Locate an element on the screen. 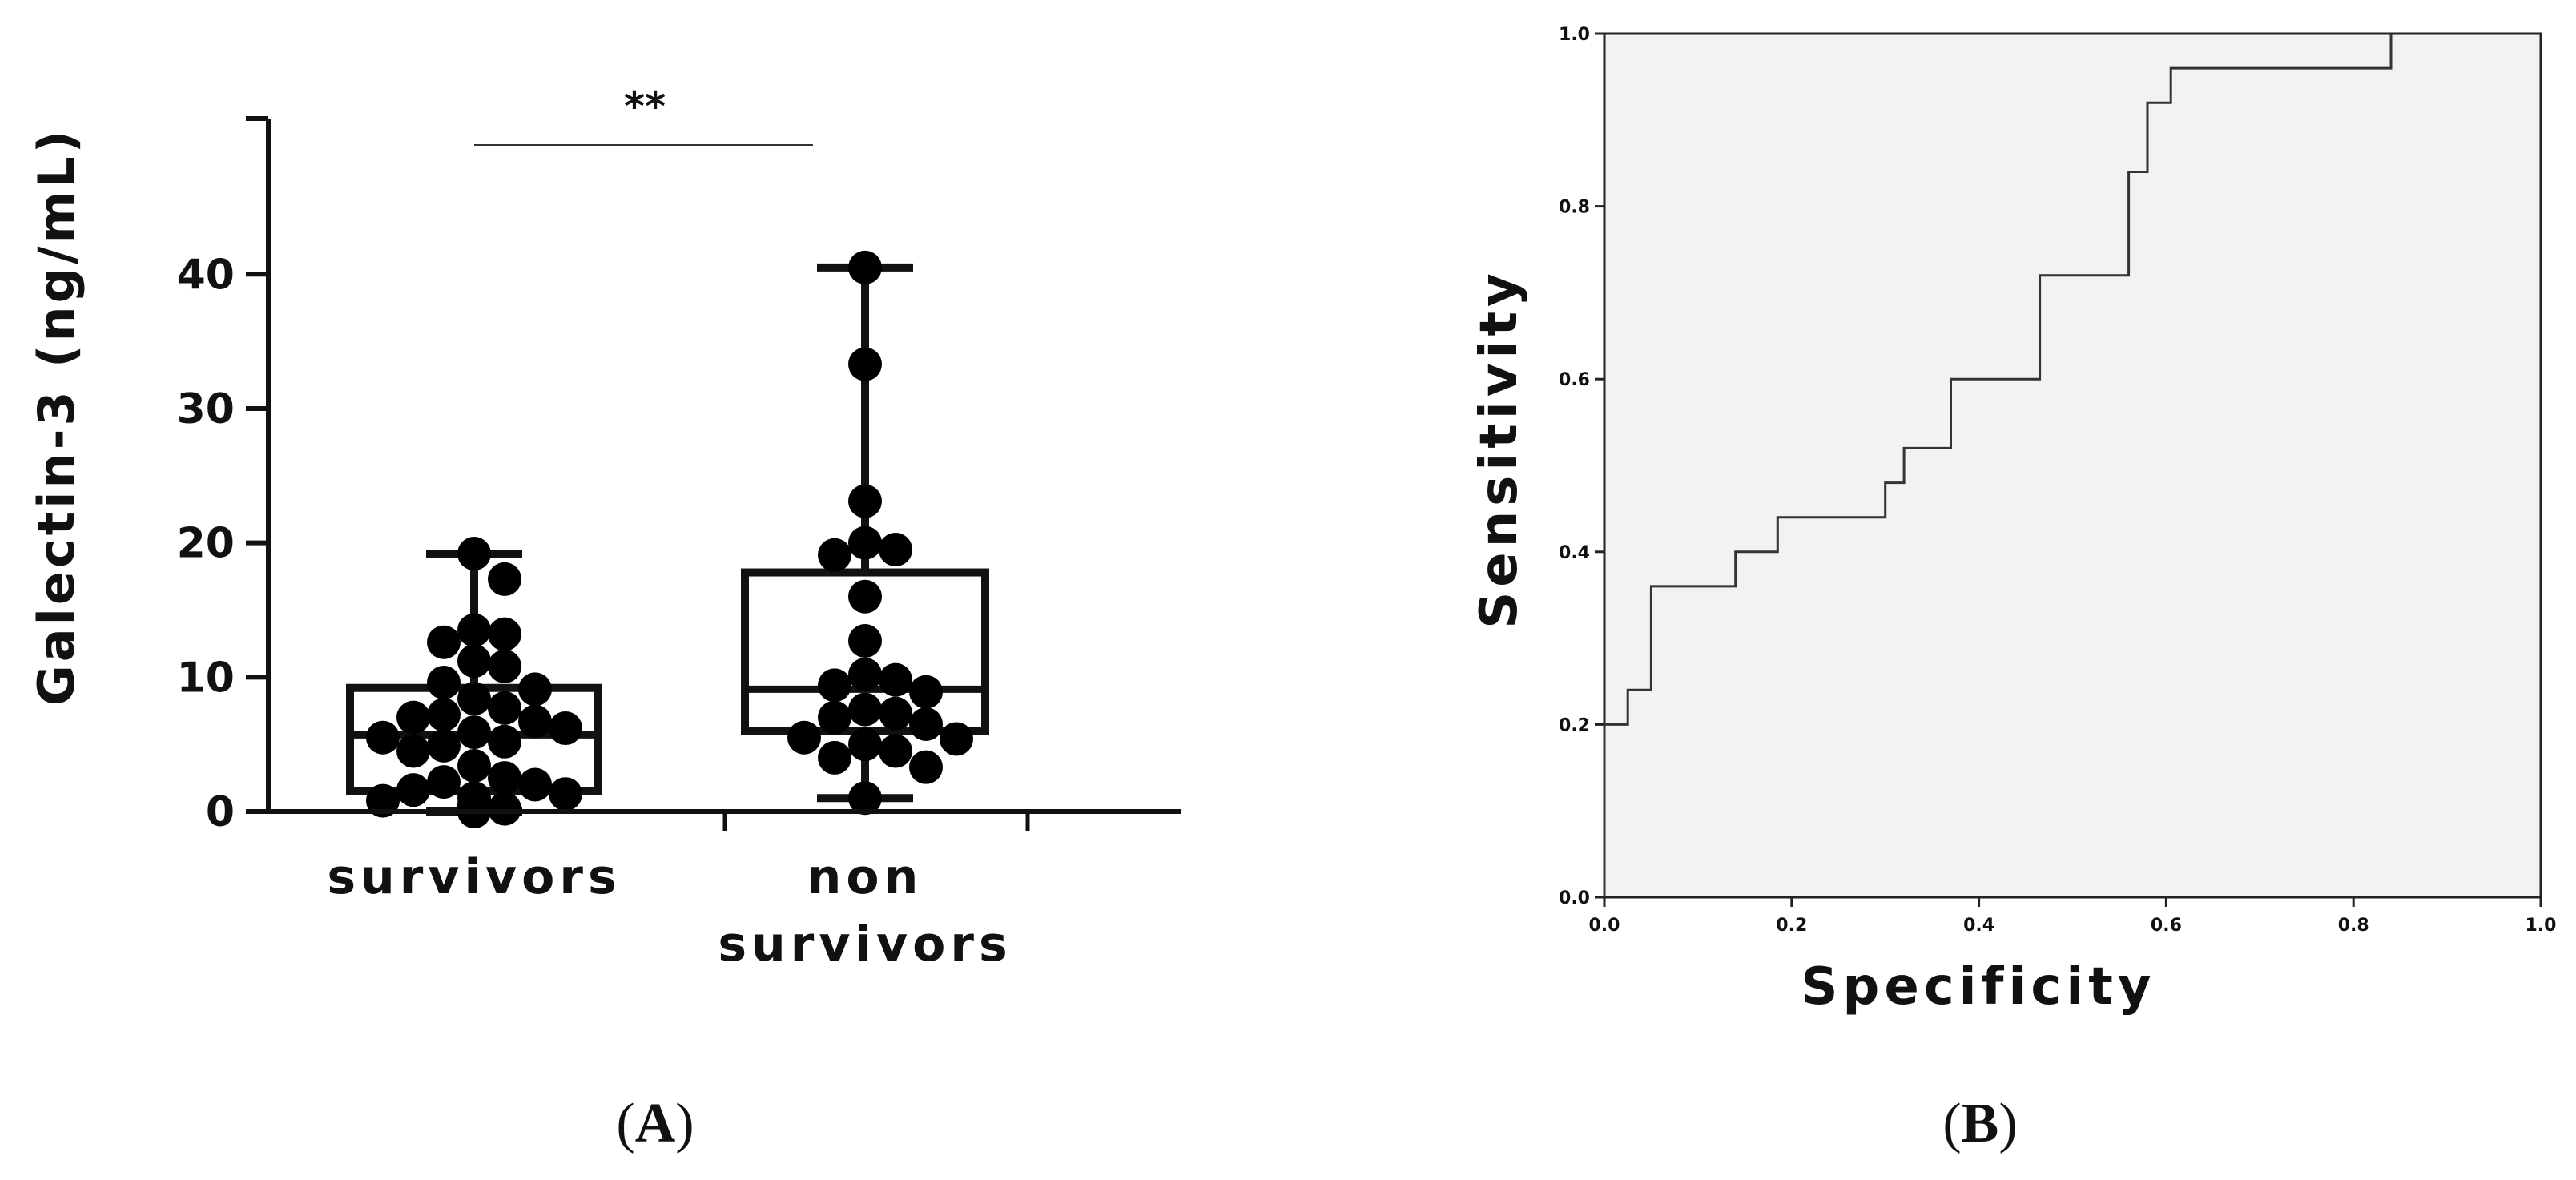 Image resolution: width=2576 pixels, height=1180 pixels. x-tick-label: 0.8 is located at coordinates (2354, 926).